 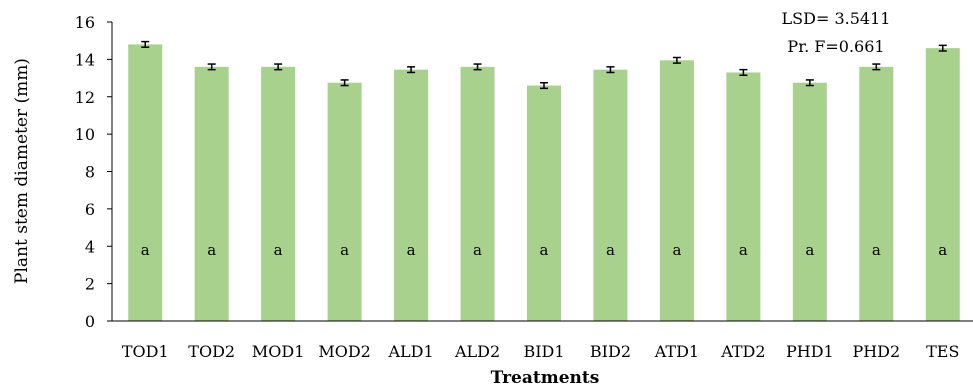 What do you see at coordinates (544, 65) in the screenshot?
I see `error-bars` at bounding box center [544, 65].